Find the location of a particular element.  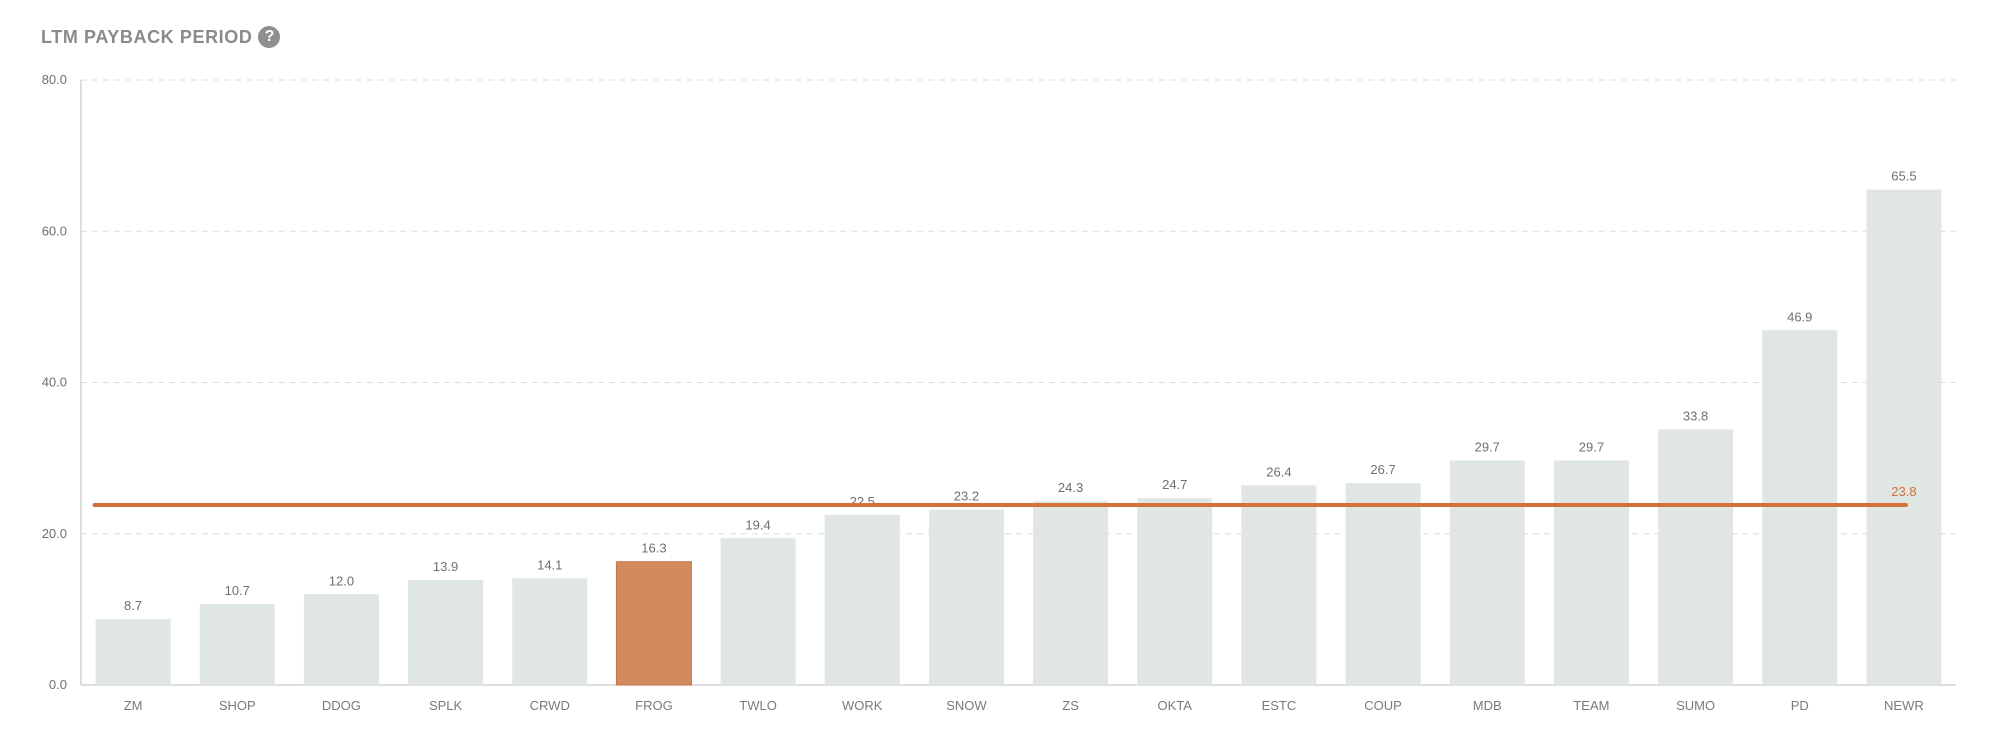

bar-okta is located at coordinates (1175, 591).